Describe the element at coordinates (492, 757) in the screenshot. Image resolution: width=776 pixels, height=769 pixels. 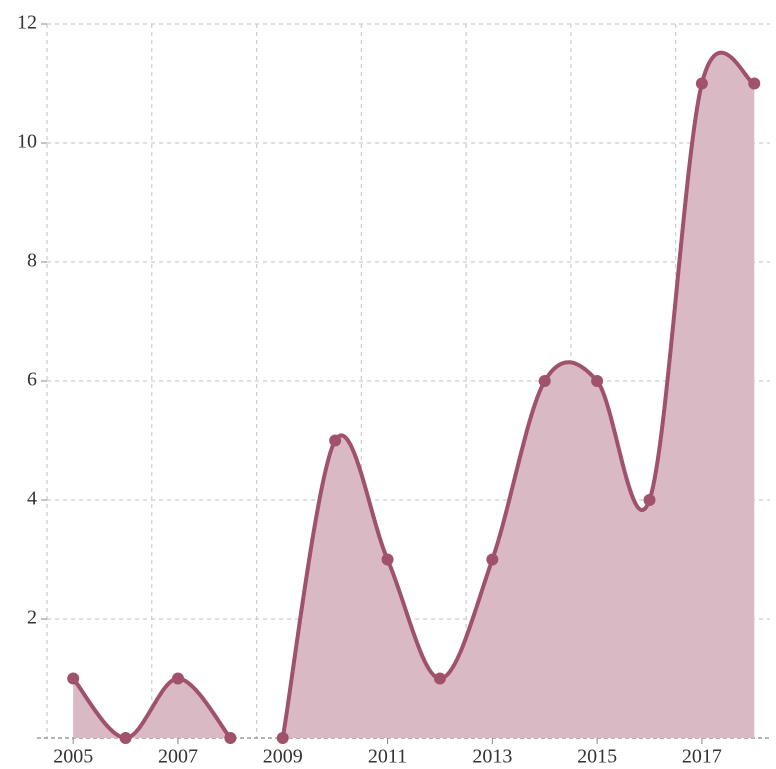
I see `x-tick-label: 2013` at that location.